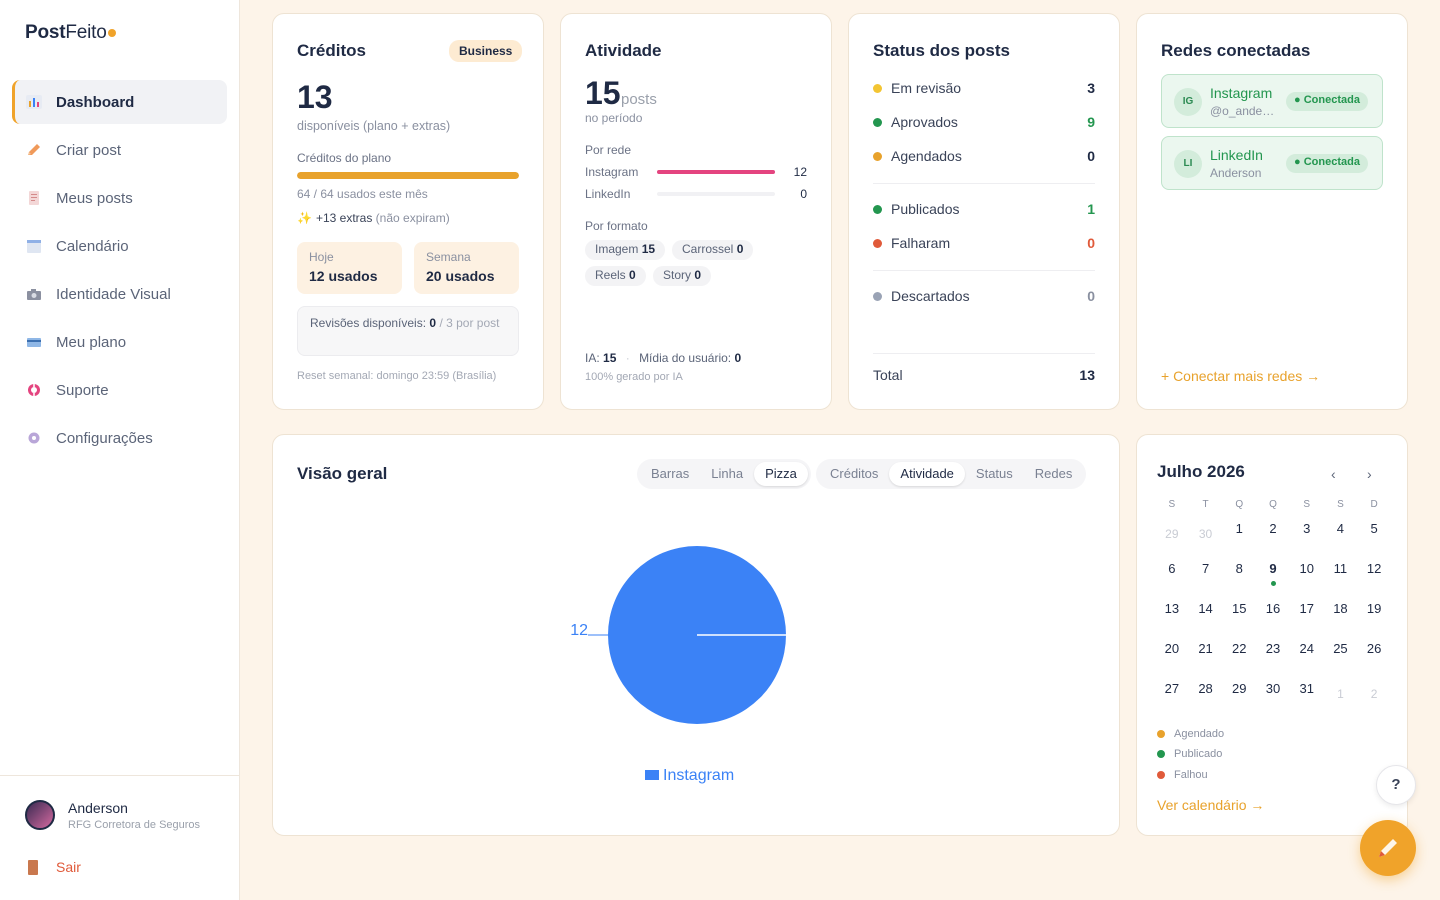 This screenshot has height=900, width=1440. Describe the element at coordinates (1340, 608) in the screenshot. I see `calendar-day: 18` at that location.